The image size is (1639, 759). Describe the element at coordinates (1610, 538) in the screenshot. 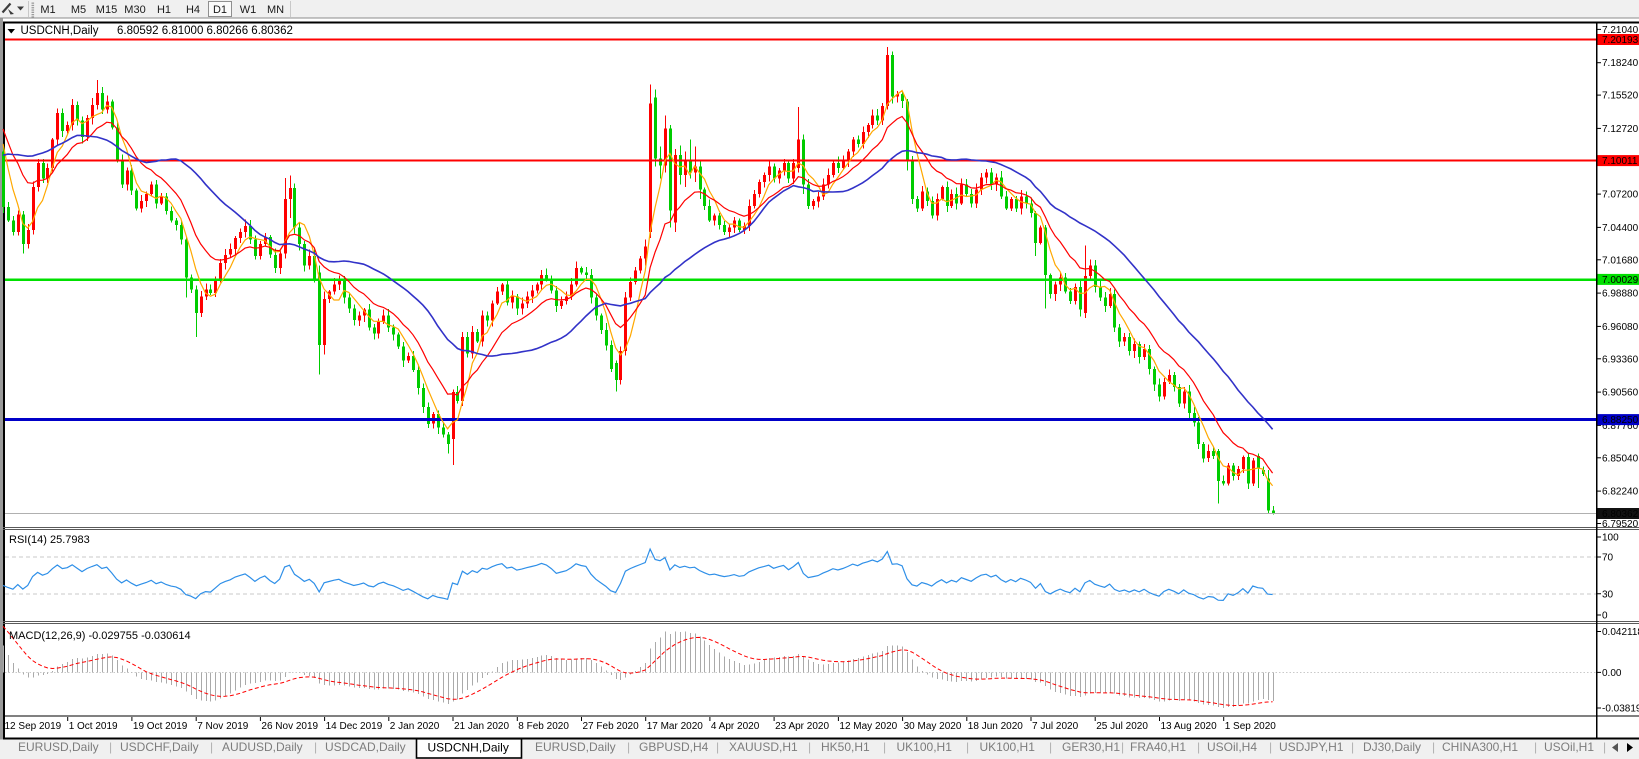

I see `svg-text: 100` at that location.